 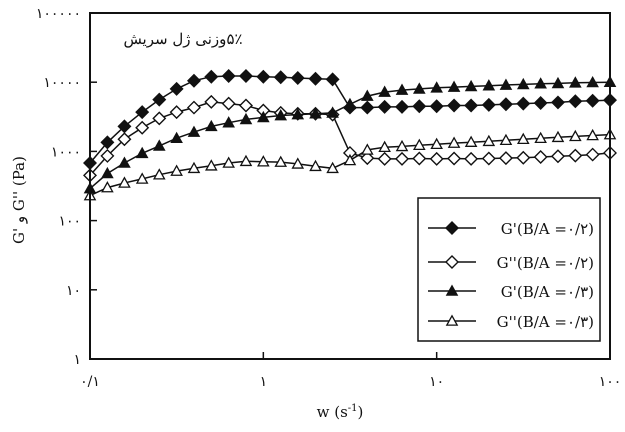 What do you see at coordinates (436, 382) in the screenshot?
I see `x-tick-label: ۱۰` at bounding box center [436, 382].